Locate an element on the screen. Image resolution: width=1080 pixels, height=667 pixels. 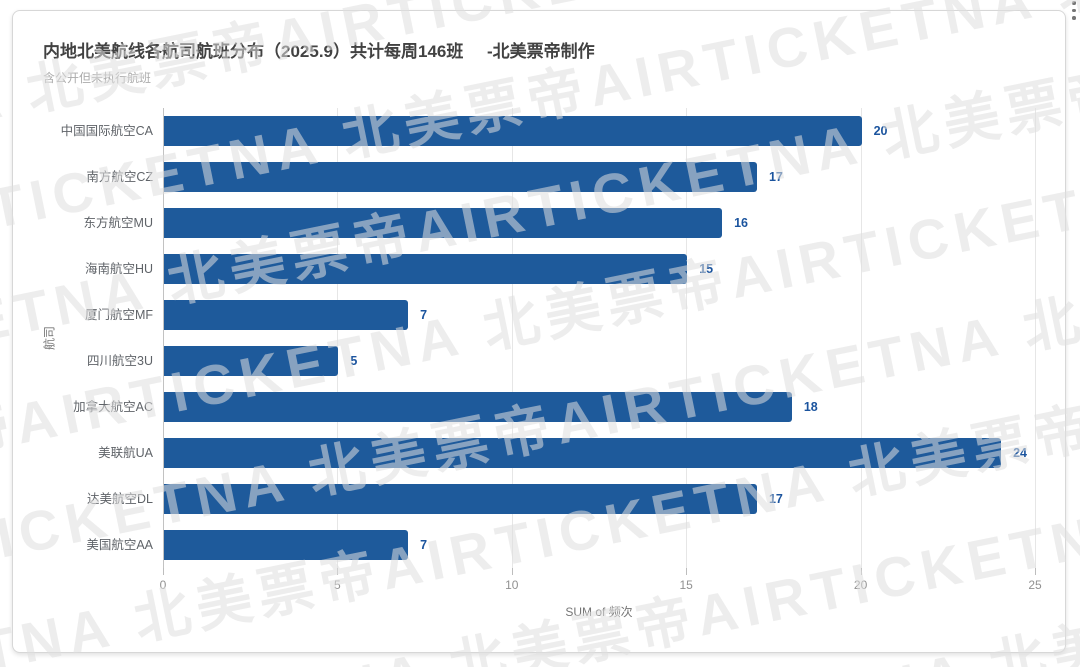
category-label: 中国国际航空CA is located at coordinates (106, 131).